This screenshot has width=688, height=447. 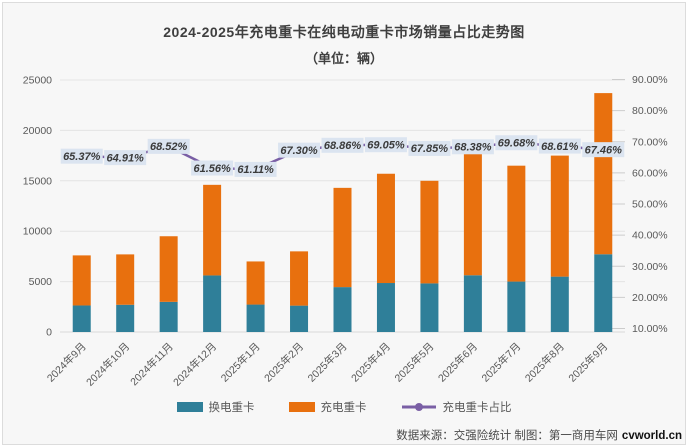 I want to click on share-label: 64.91%, so click(x=126, y=158).